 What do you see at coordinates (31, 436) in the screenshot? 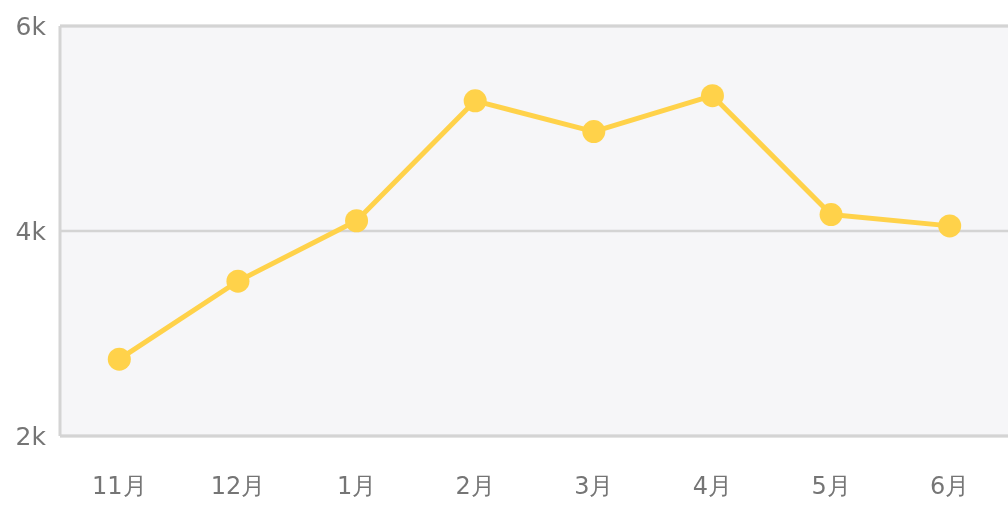
I see `y-tick-label: 2k` at bounding box center [31, 436].